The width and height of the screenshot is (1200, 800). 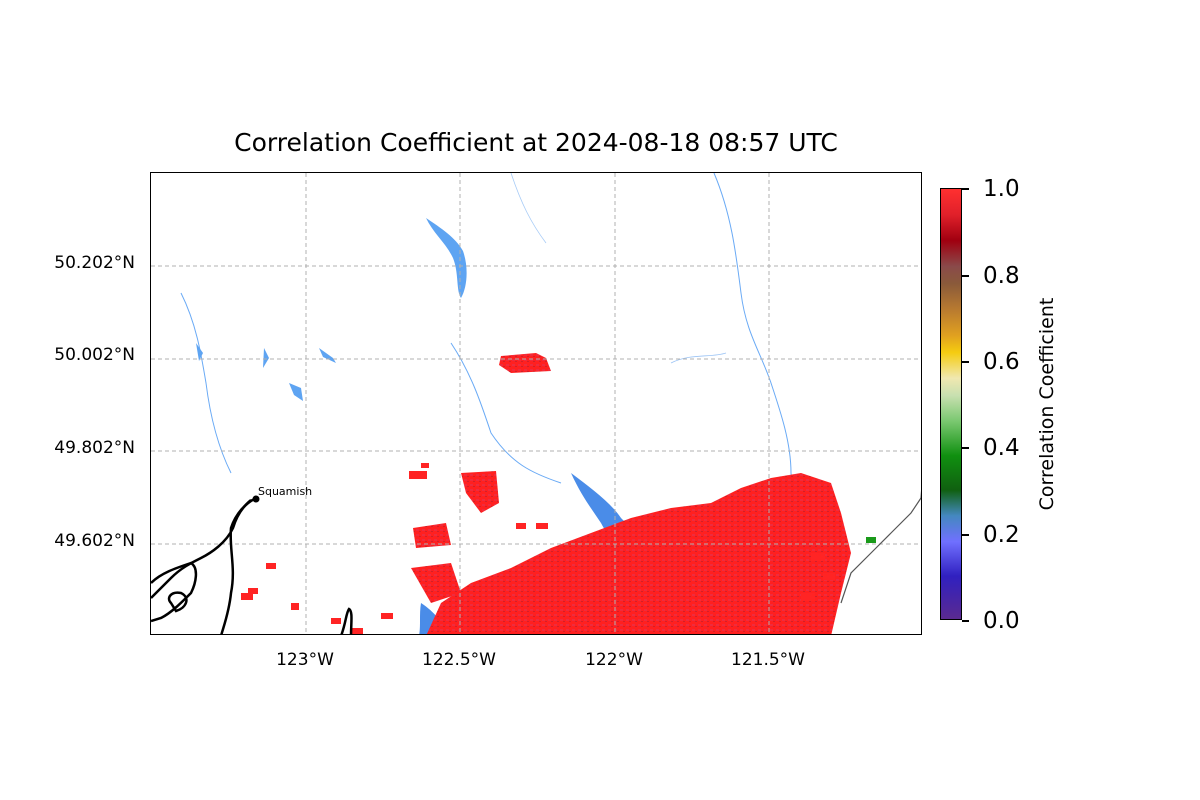 I want to click on radar-echoes, so click(x=631, y=493).